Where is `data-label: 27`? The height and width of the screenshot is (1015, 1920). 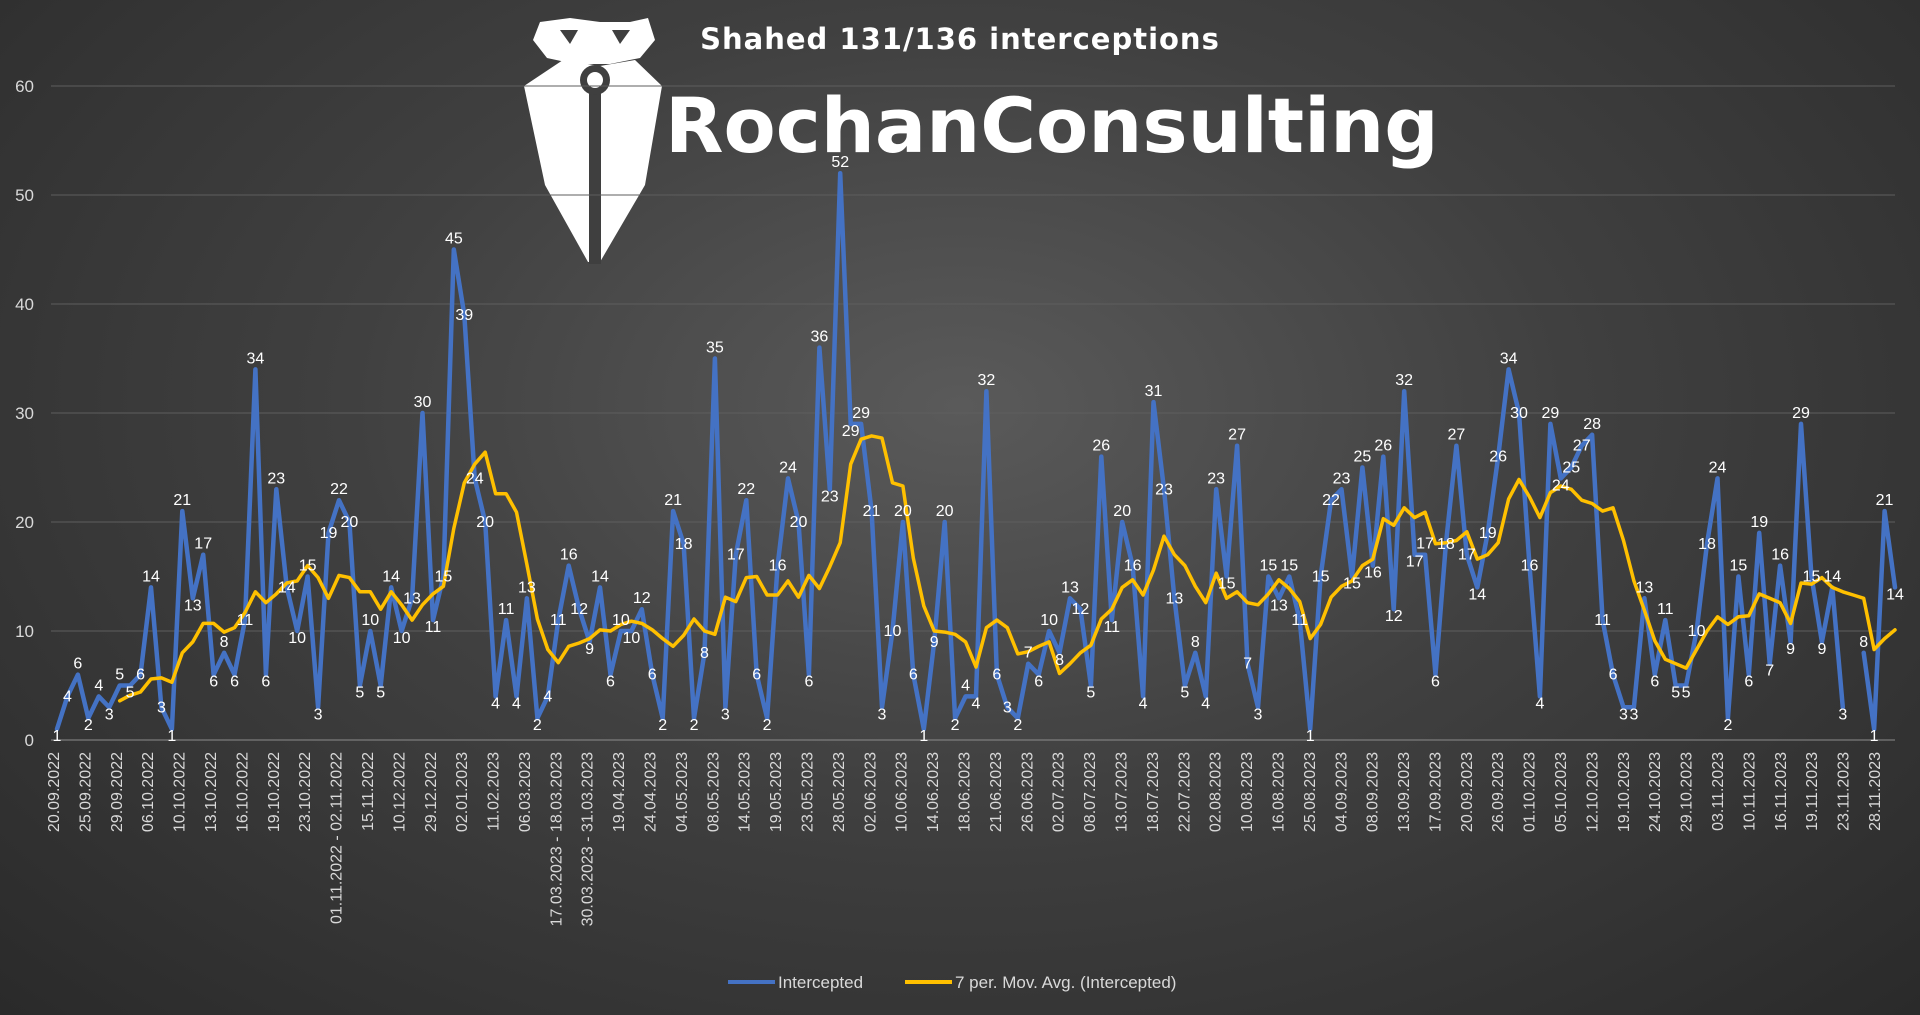 data-label: 27 is located at coordinates (1237, 435).